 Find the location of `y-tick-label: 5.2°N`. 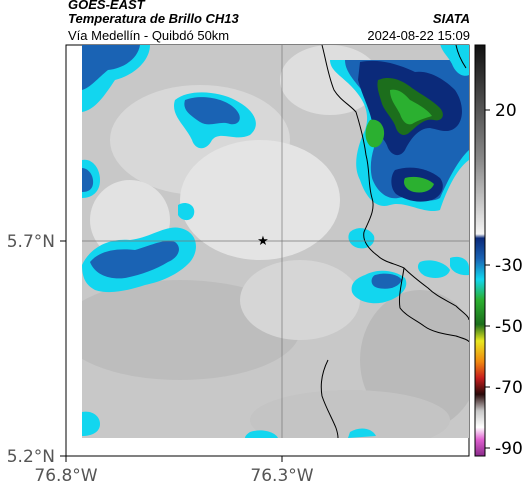

y-tick-label: 5.2°N is located at coordinates (31, 457).